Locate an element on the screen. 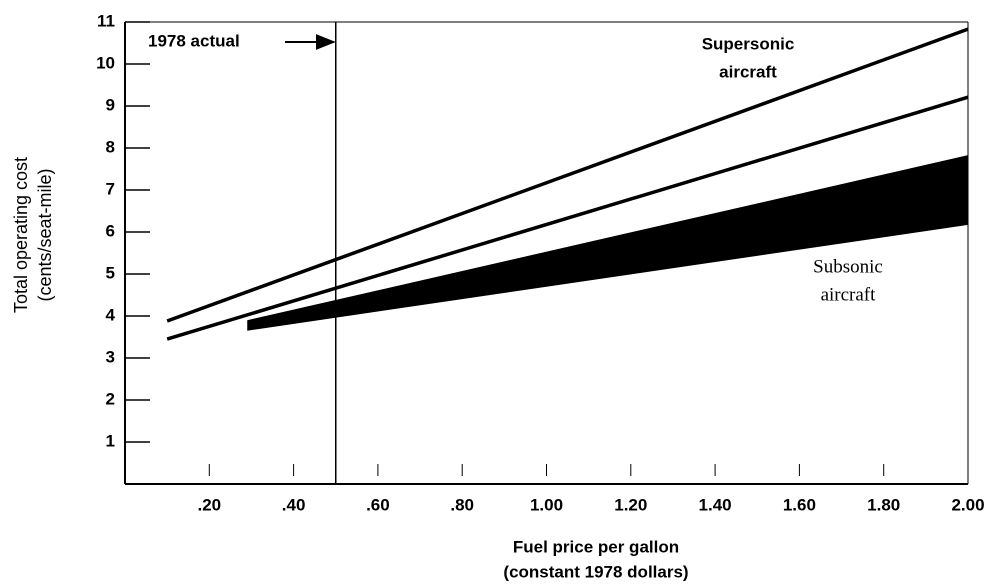 The height and width of the screenshot is (588, 993). y-tick-label: 1 is located at coordinates (110, 440).